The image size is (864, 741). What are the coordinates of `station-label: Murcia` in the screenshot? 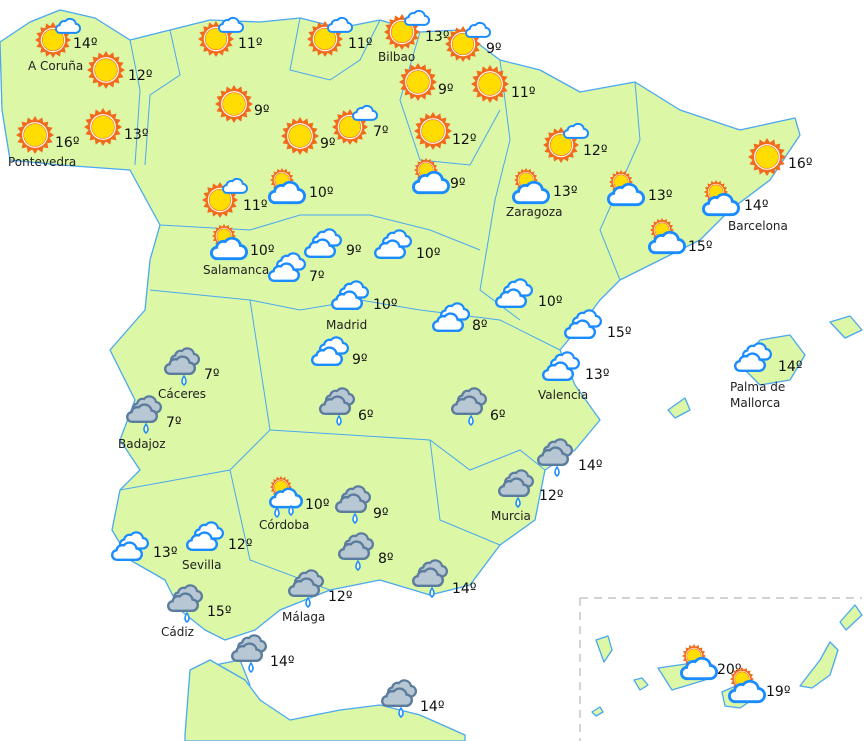 It's located at (511, 516).